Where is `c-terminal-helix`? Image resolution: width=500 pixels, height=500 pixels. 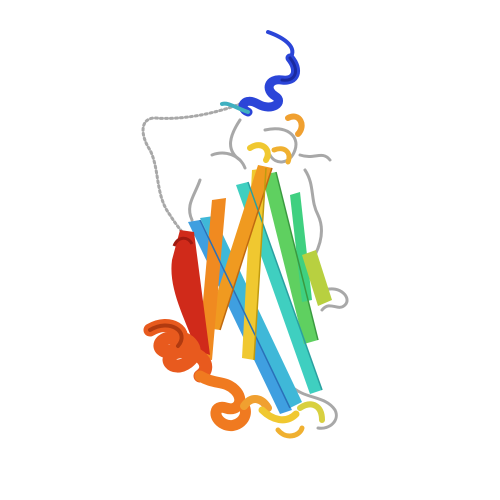
c-terminal-helix is located at coordinates (207, 375).